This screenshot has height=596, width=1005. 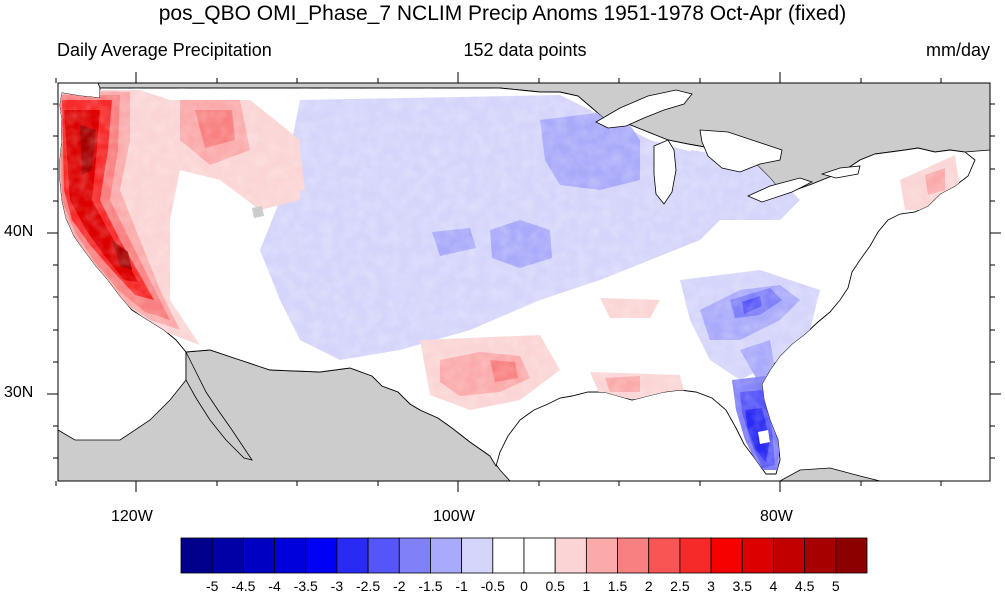 I want to click on y-tick-label-40n: 40N, so click(x=19, y=231).